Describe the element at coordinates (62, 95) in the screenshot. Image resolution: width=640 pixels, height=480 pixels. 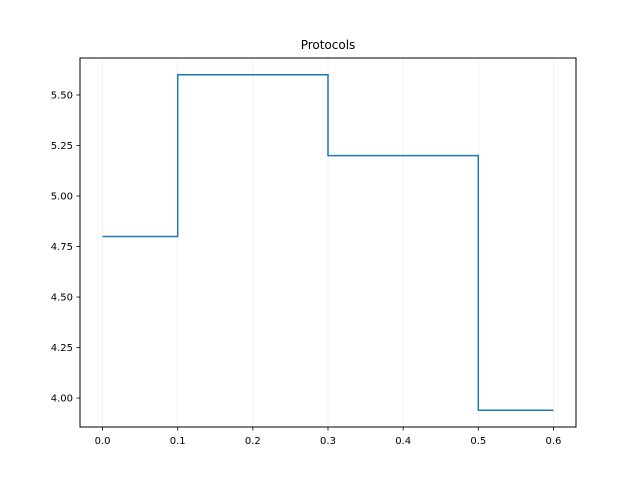
I see `y-tick-label: 5.50` at that location.